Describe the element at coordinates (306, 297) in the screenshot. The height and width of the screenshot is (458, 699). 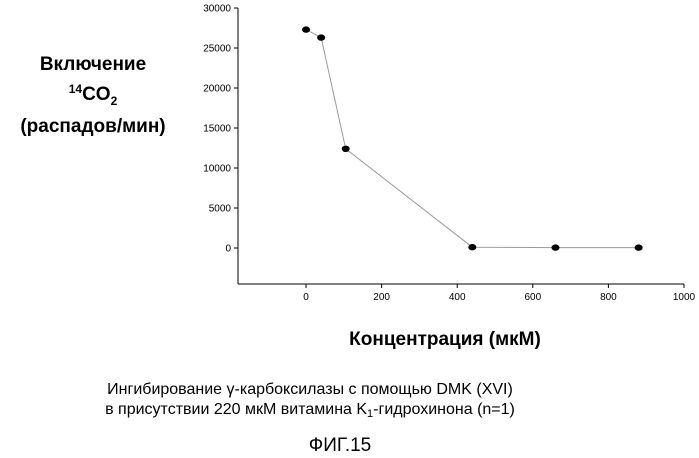
I see `x-tick-label: 0` at that location.